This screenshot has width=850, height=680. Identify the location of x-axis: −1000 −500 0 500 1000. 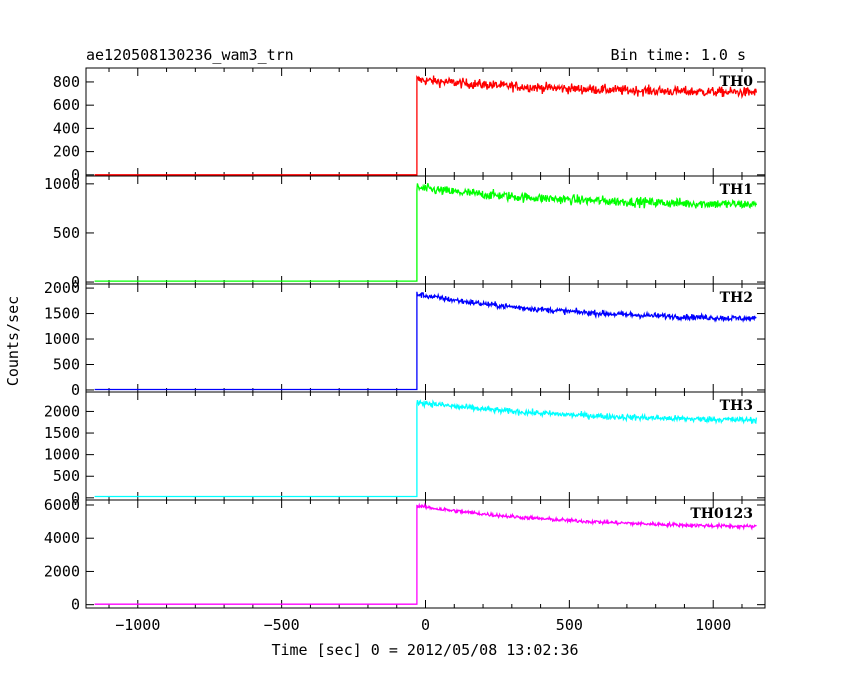
(423, 625).